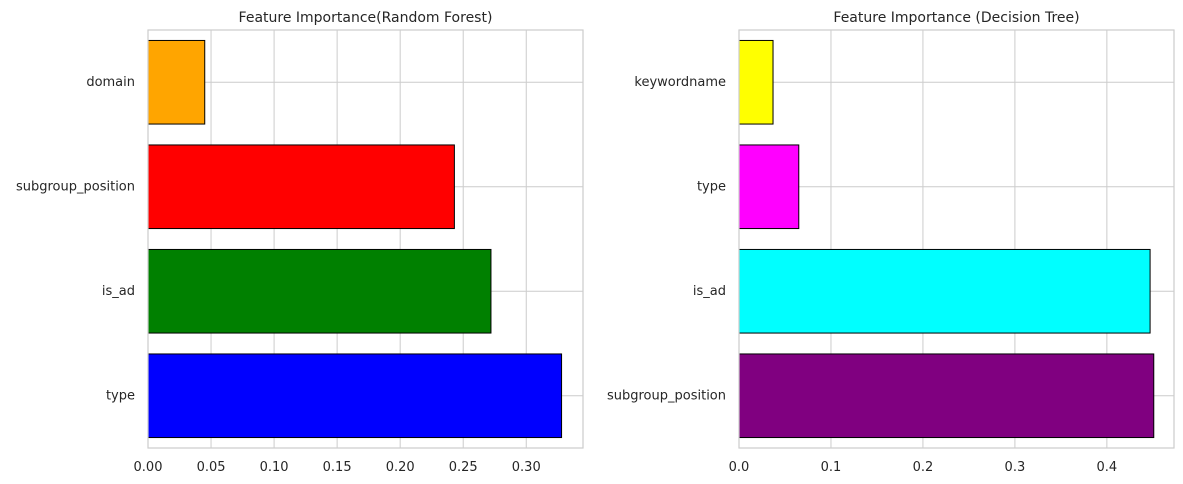 Image resolution: width=1183 pixels, height=484 pixels. I want to click on chart-title: Feature Importance(Random Forest), so click(366, 18).